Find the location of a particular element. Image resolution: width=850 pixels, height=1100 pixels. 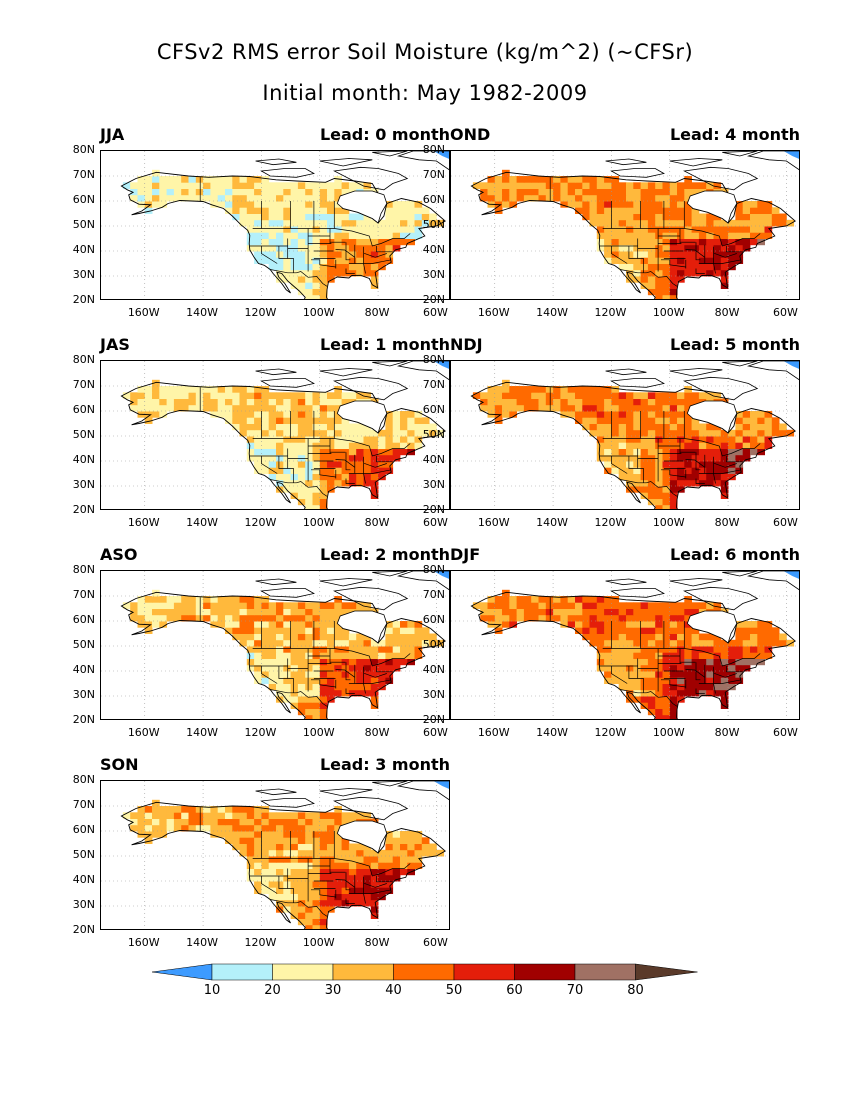

lat-tick-label: 40N is located at coordinates (433, 459).